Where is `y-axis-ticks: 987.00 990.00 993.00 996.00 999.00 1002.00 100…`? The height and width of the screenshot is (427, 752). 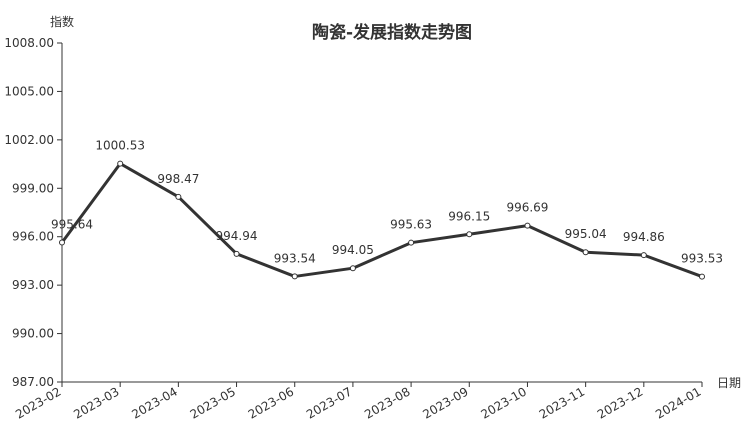 y-axis-ticks: 987.00 990.00 993.00 996.00 999.00 1002.00 100… is located at coordinates (33, 212).